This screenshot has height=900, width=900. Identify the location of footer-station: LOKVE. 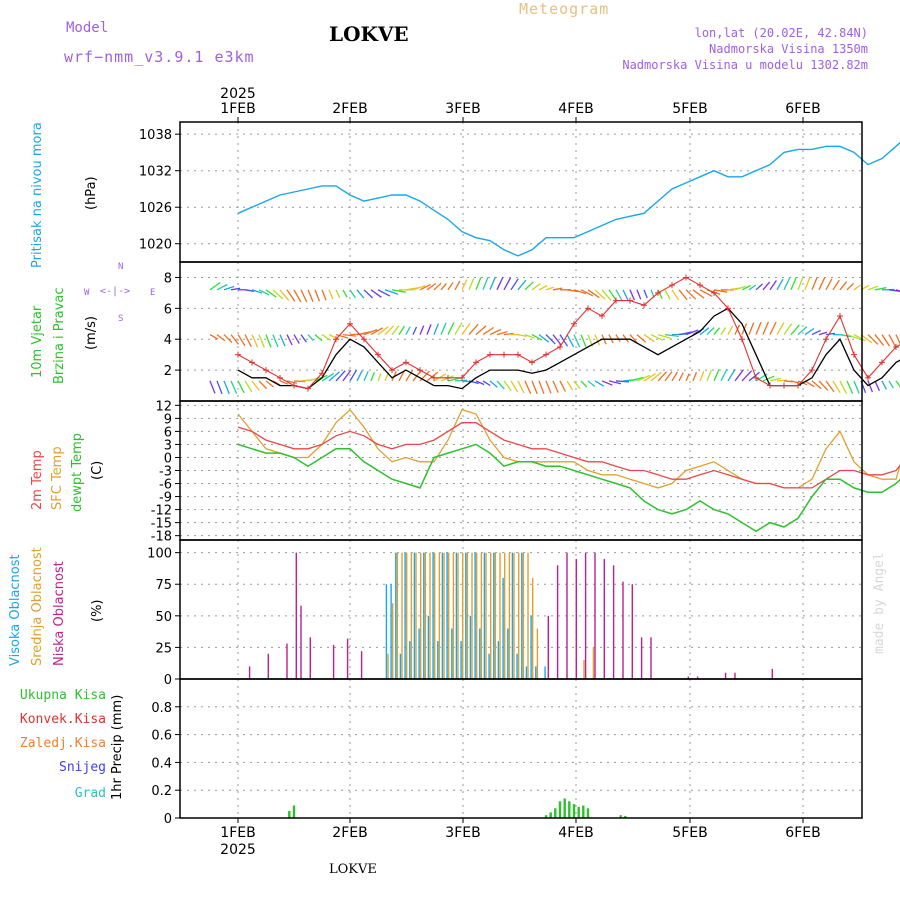
(353, 869).